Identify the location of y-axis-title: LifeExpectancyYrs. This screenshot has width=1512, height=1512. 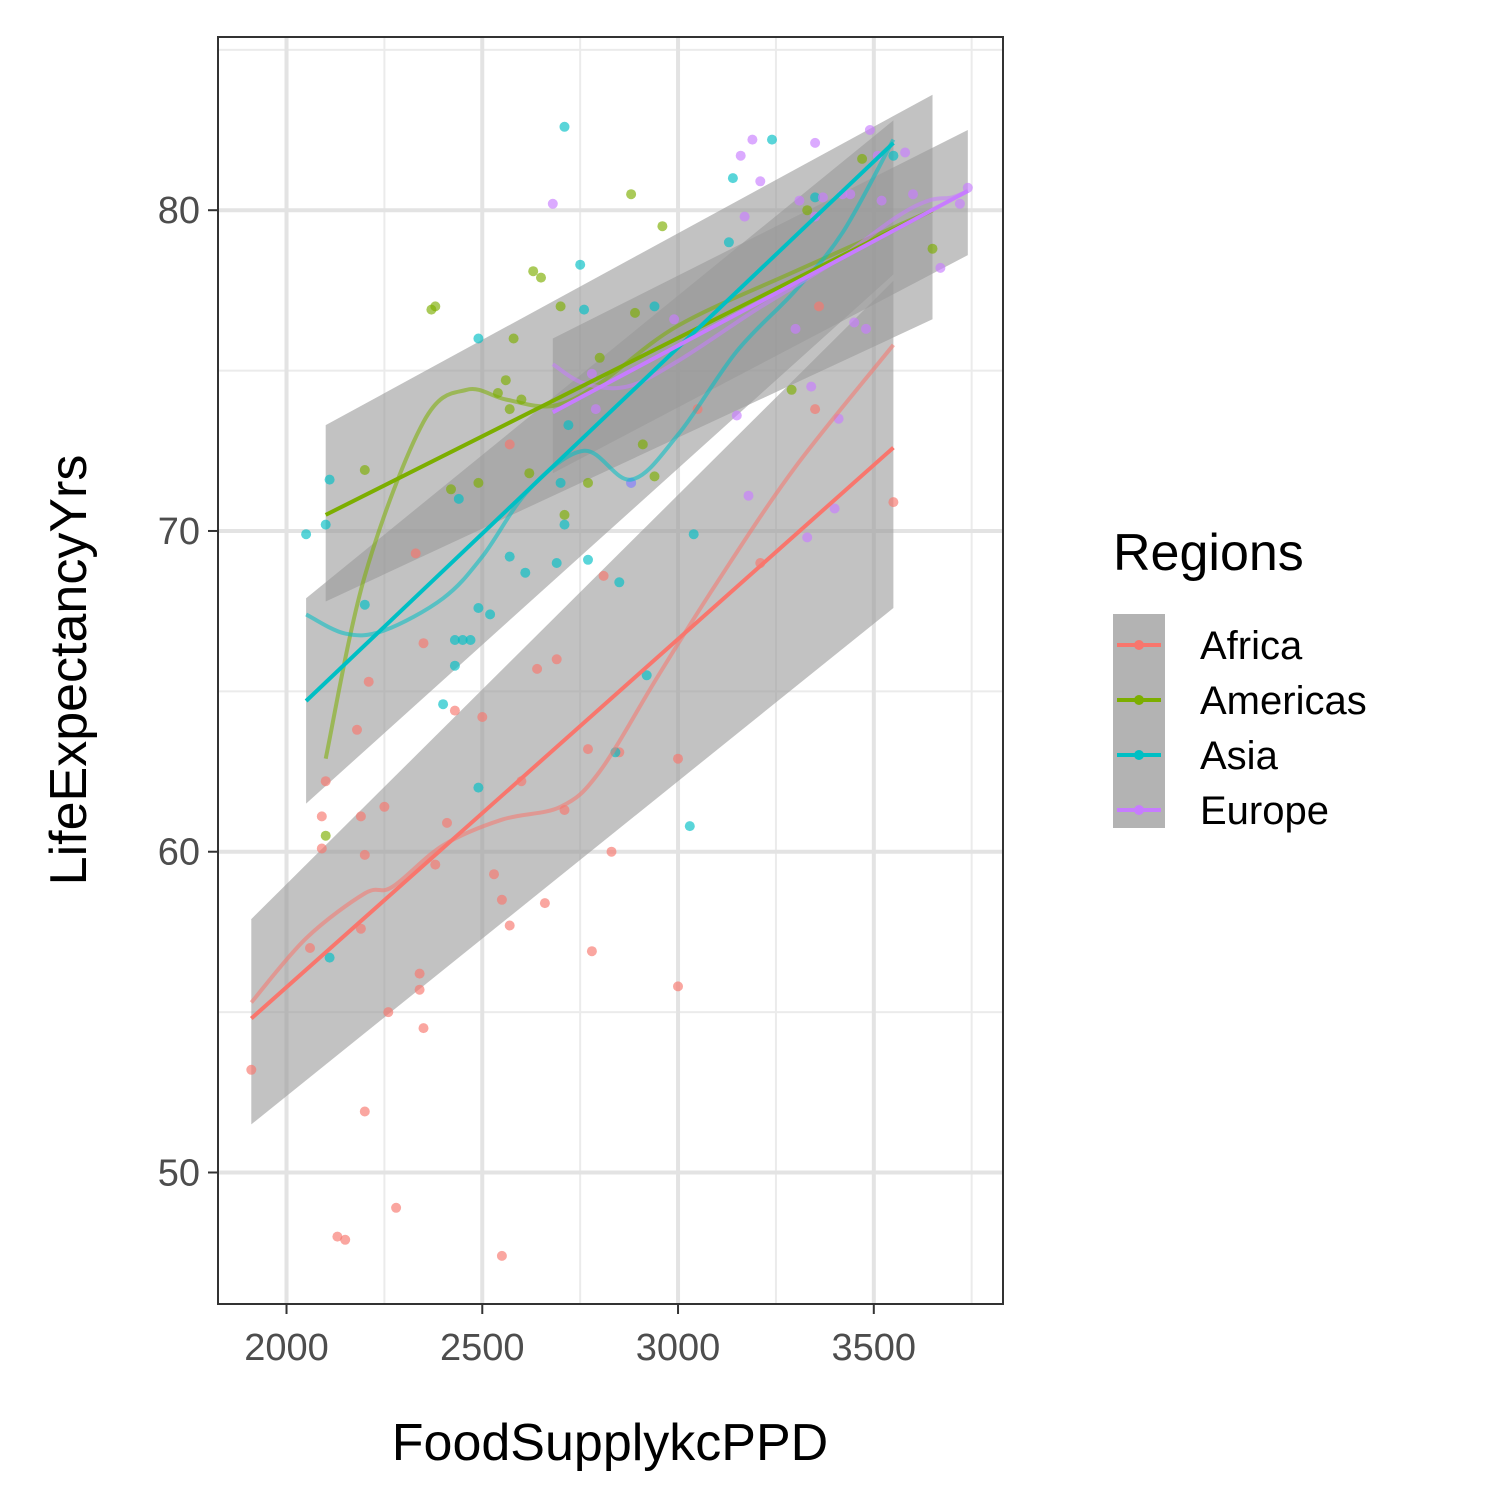
(69, 670).